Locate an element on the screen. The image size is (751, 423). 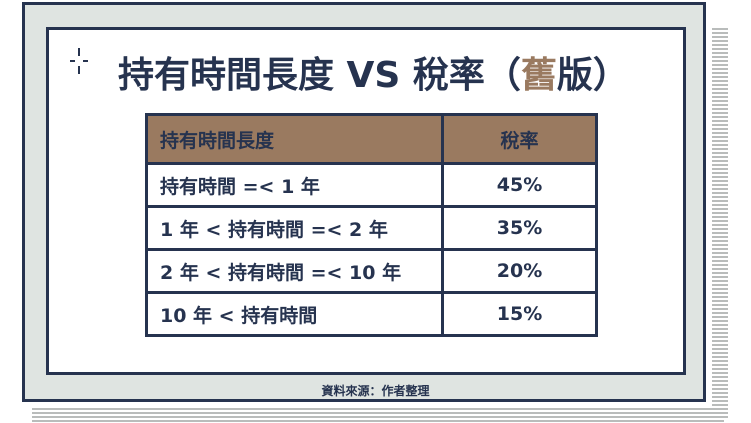
table-row: 1 年 < 持有時間 =< 2 年 35% is located at coordinates (371, 228).